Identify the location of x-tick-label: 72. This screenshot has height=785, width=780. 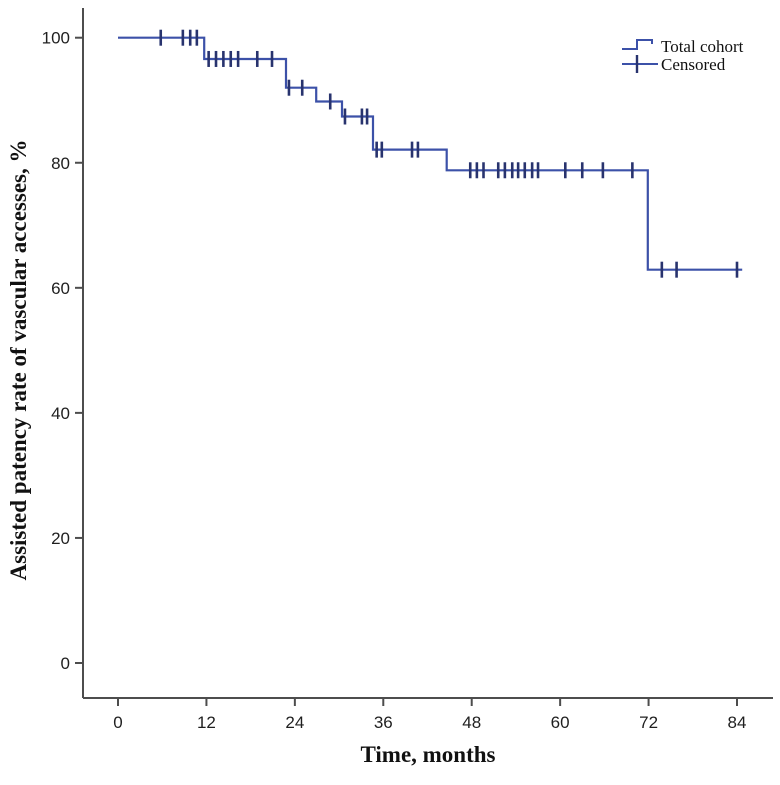
(648, 722).